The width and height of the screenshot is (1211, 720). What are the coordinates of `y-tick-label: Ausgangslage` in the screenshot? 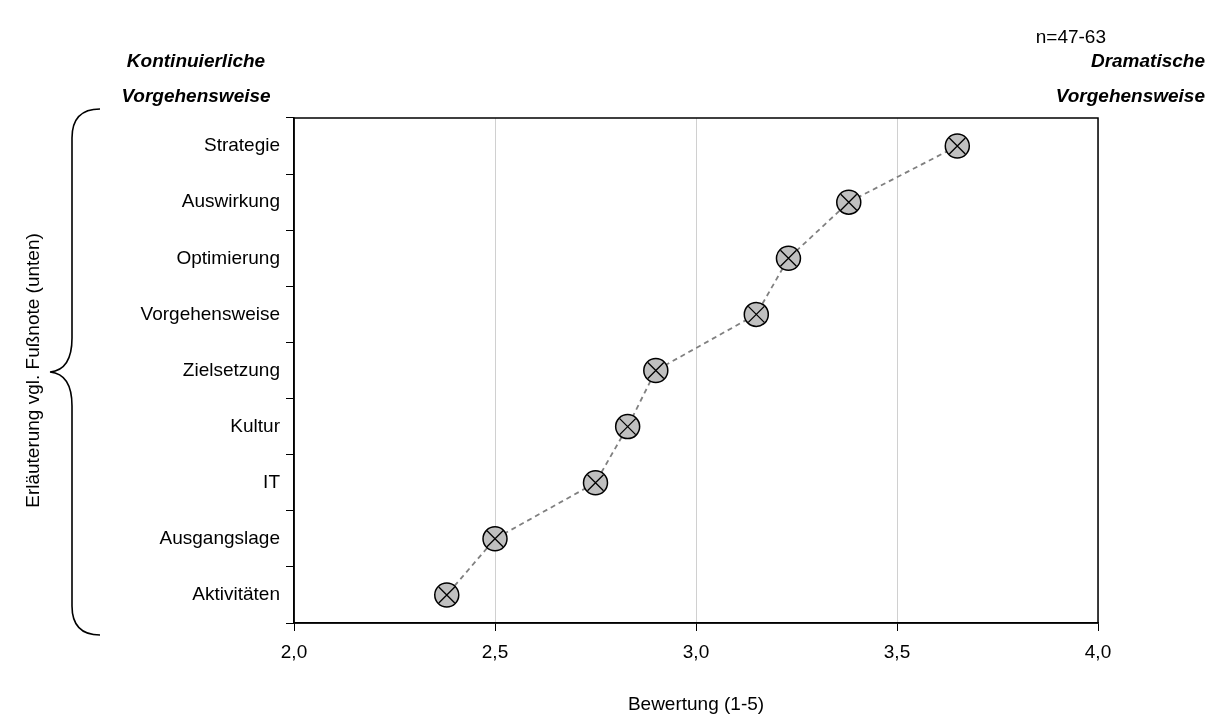 It's located at (219, 538).